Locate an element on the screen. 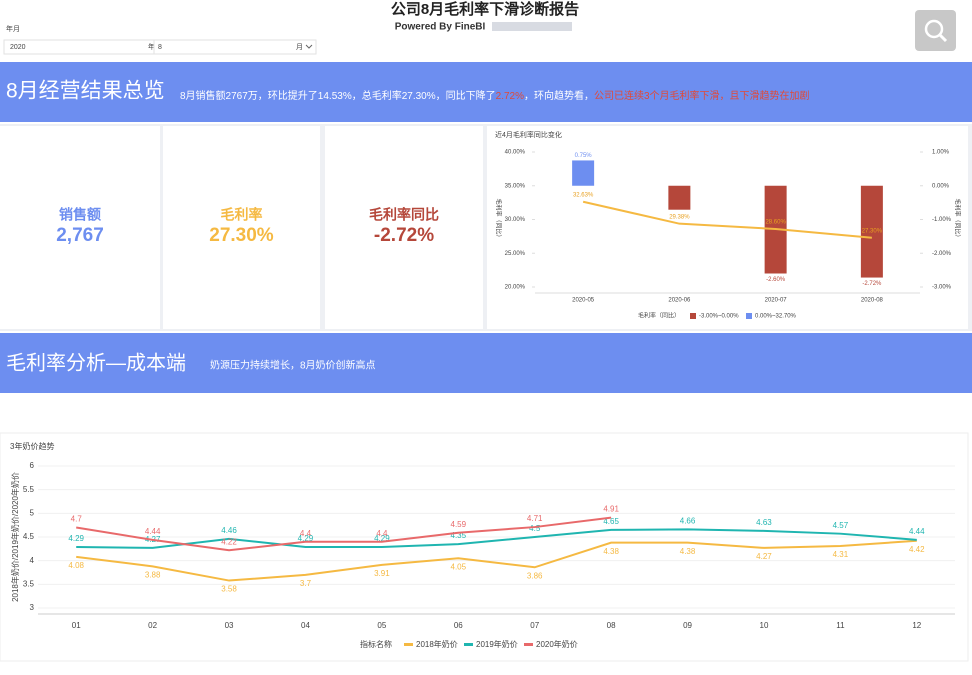 This screenshot has height=675, width=972. data-label: 4.71 is located at coordinates (535, 518).